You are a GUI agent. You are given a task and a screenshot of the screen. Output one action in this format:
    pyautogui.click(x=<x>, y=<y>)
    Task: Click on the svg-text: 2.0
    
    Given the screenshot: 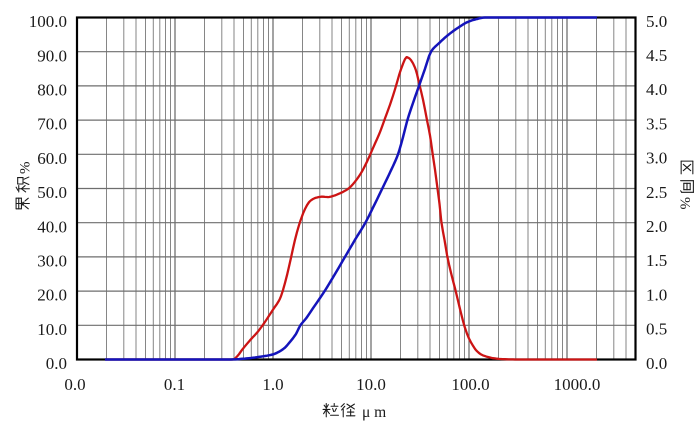 What is the action you would take?
    pyautogui.click(x=656, y=226)
    